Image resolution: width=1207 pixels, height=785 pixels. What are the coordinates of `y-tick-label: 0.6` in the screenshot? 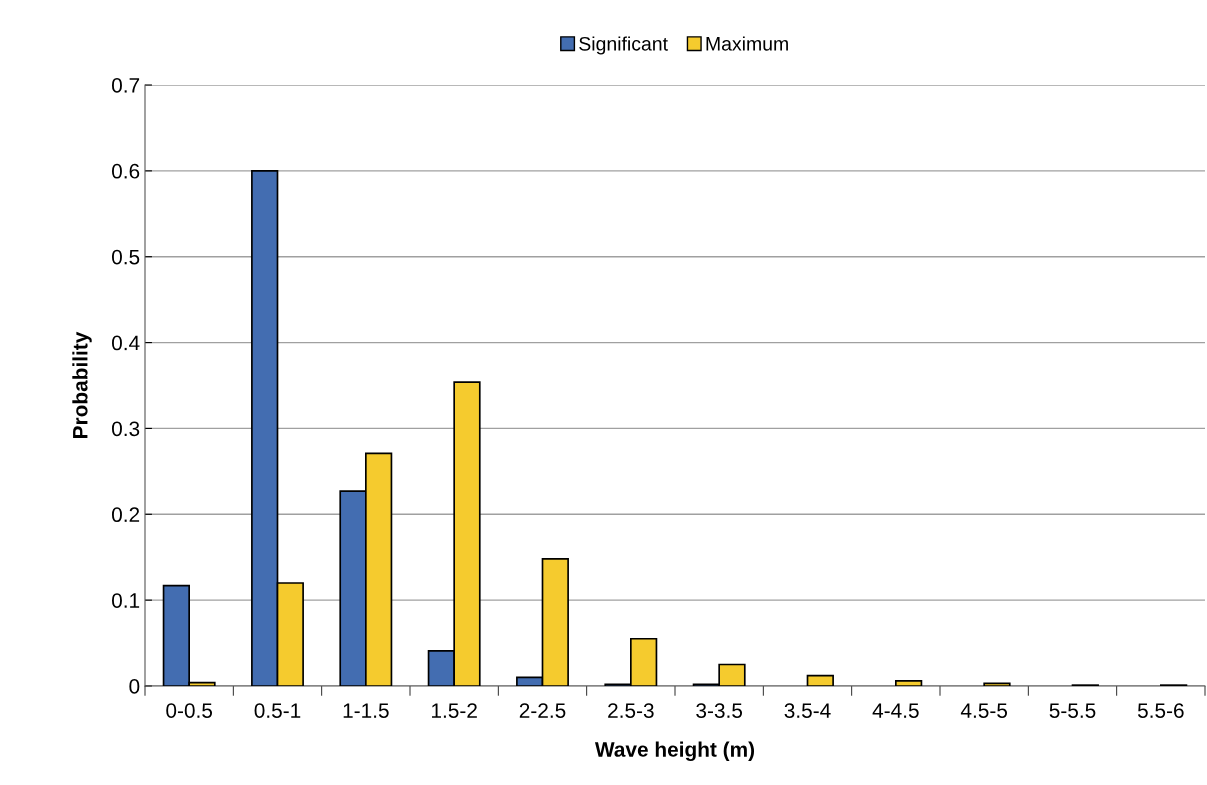 It's located at (125, 171).